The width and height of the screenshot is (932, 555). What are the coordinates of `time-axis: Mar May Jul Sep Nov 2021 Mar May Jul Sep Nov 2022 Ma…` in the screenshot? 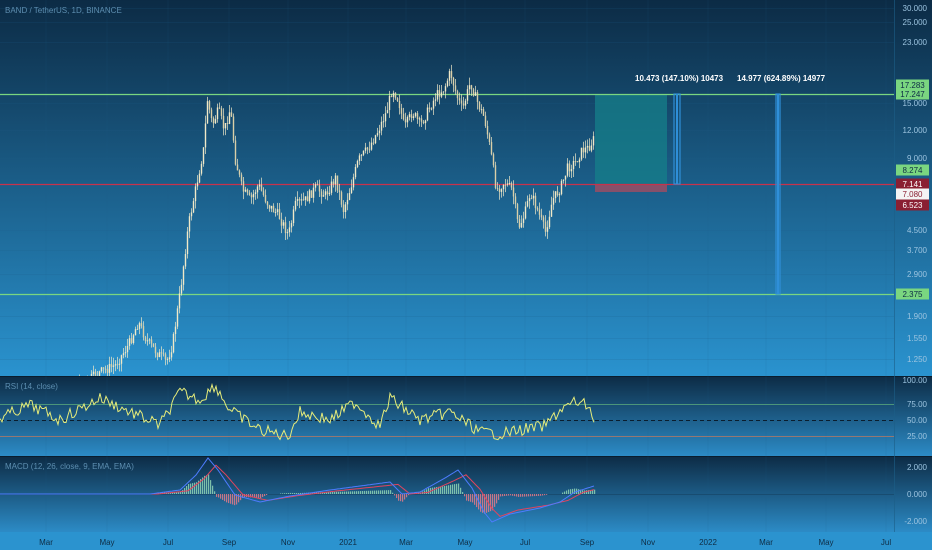 It's located at (465, 542).